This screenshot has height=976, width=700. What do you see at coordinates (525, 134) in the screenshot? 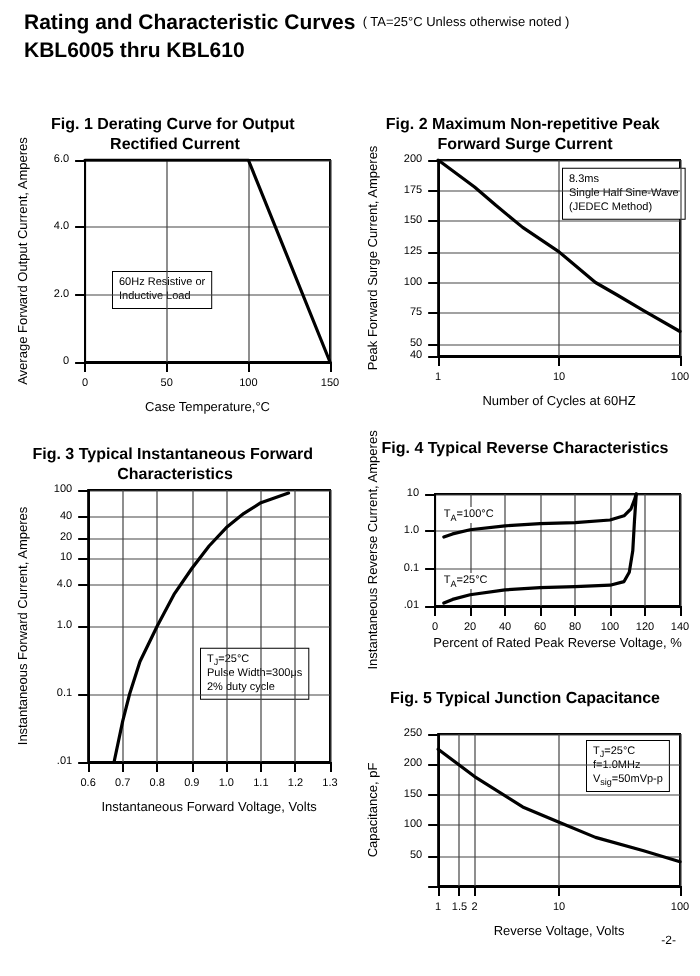
I see `chart-title: Fig. 2 Maximum Non-repetitive Peak Forward Surge Current` at bounding box center [525, 134].